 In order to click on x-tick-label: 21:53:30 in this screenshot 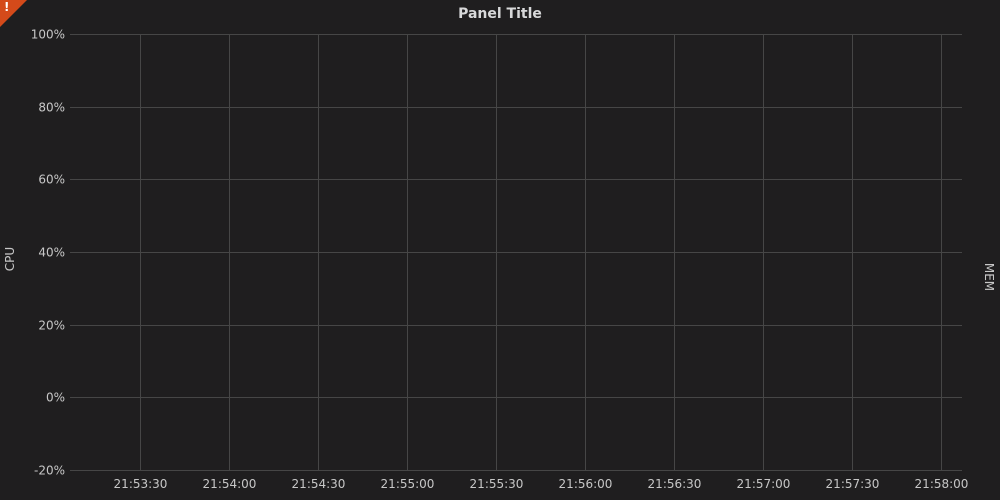, I will do `click(141, 484)`.